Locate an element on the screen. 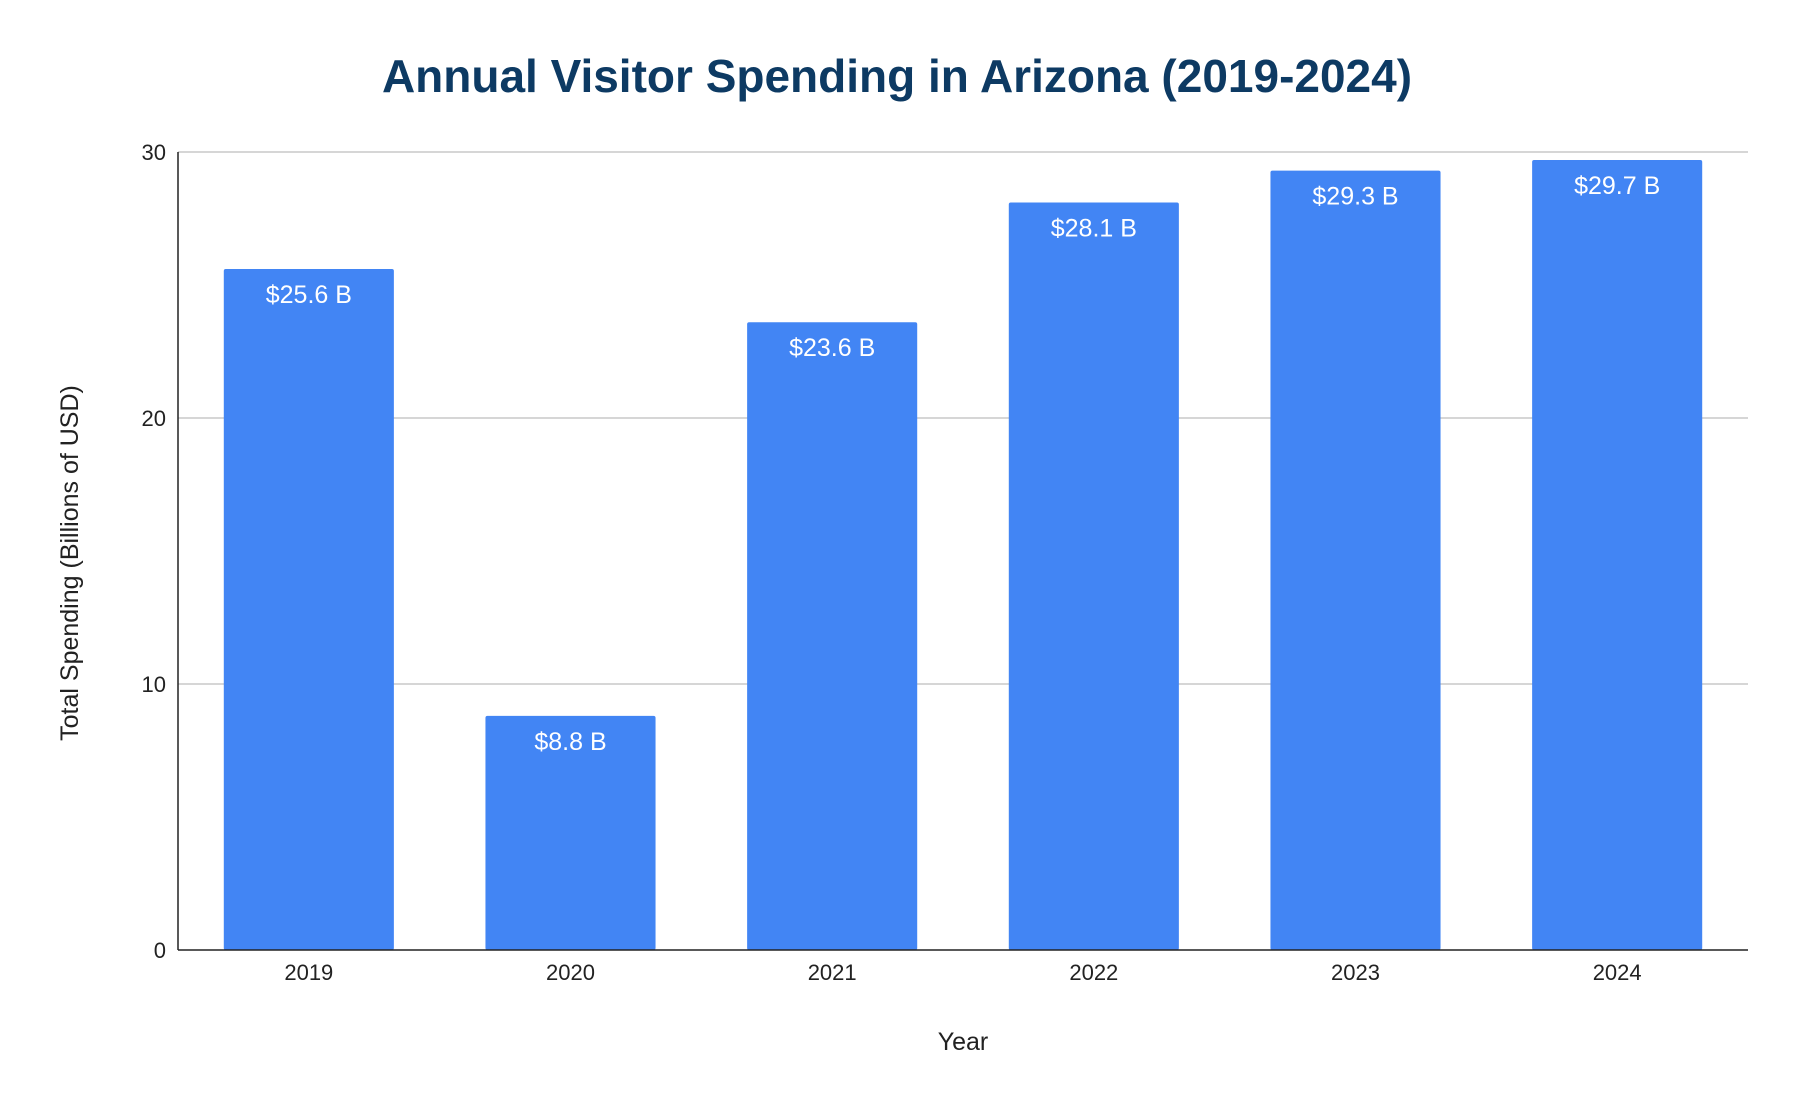  x-axis-title: Year is located at coordinates (963, 1042).